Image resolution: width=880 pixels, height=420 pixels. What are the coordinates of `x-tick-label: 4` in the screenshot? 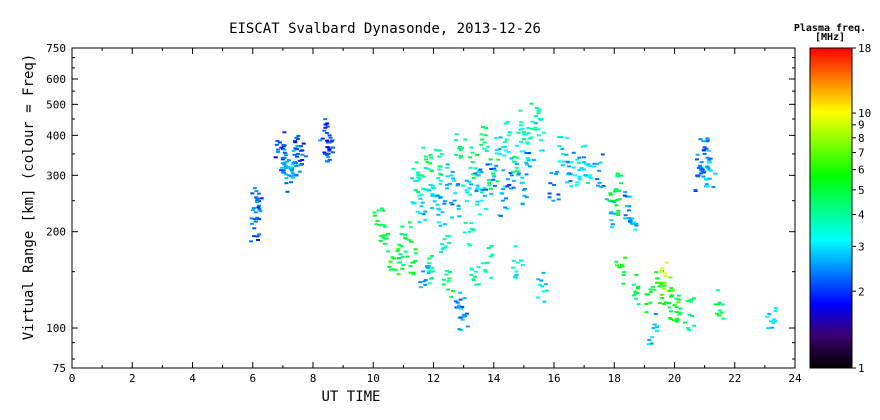 It's located at (192, 378).